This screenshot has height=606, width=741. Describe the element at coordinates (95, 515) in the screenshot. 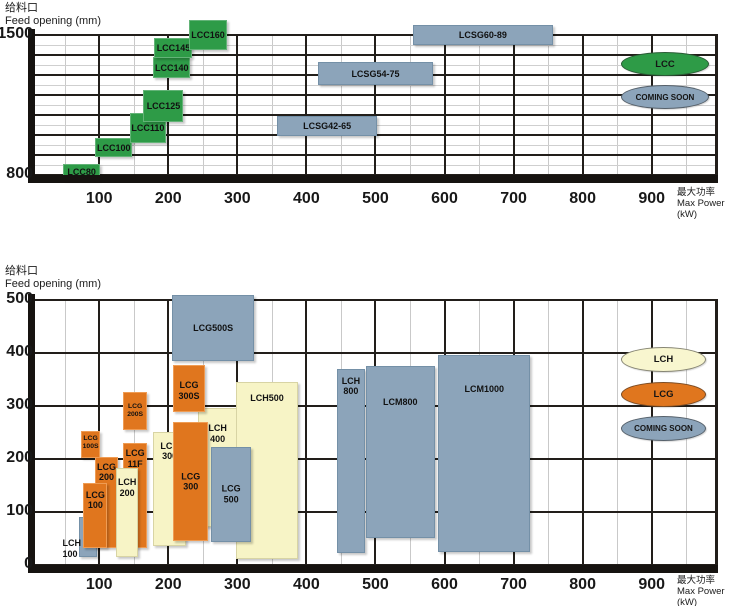

I see `range-box-lcg-100: LCG 100` at that location.